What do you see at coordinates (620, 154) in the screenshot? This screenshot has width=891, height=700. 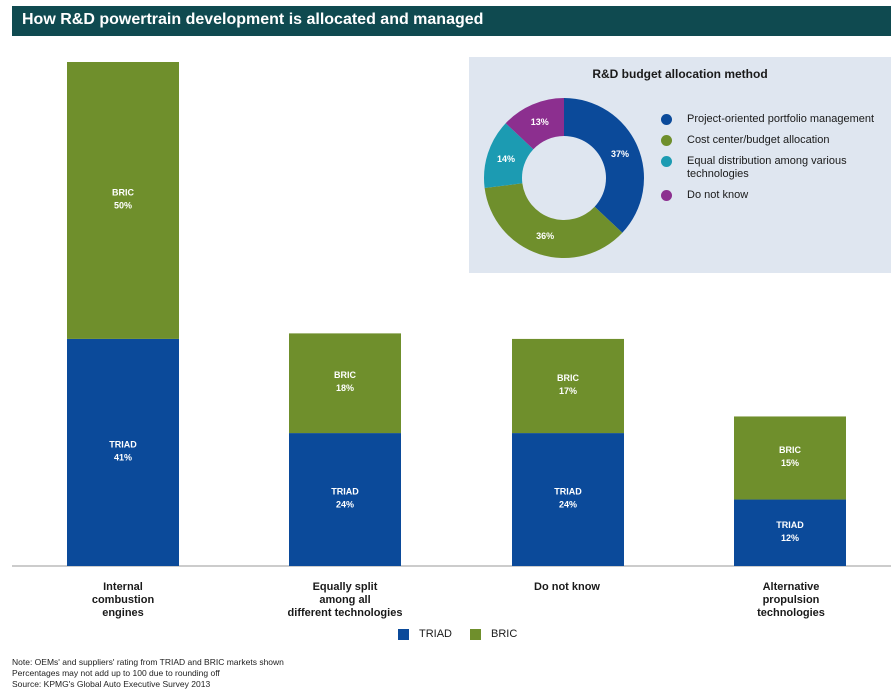 I see `donut-value-label: 37%` at bounding box center [620, 154].